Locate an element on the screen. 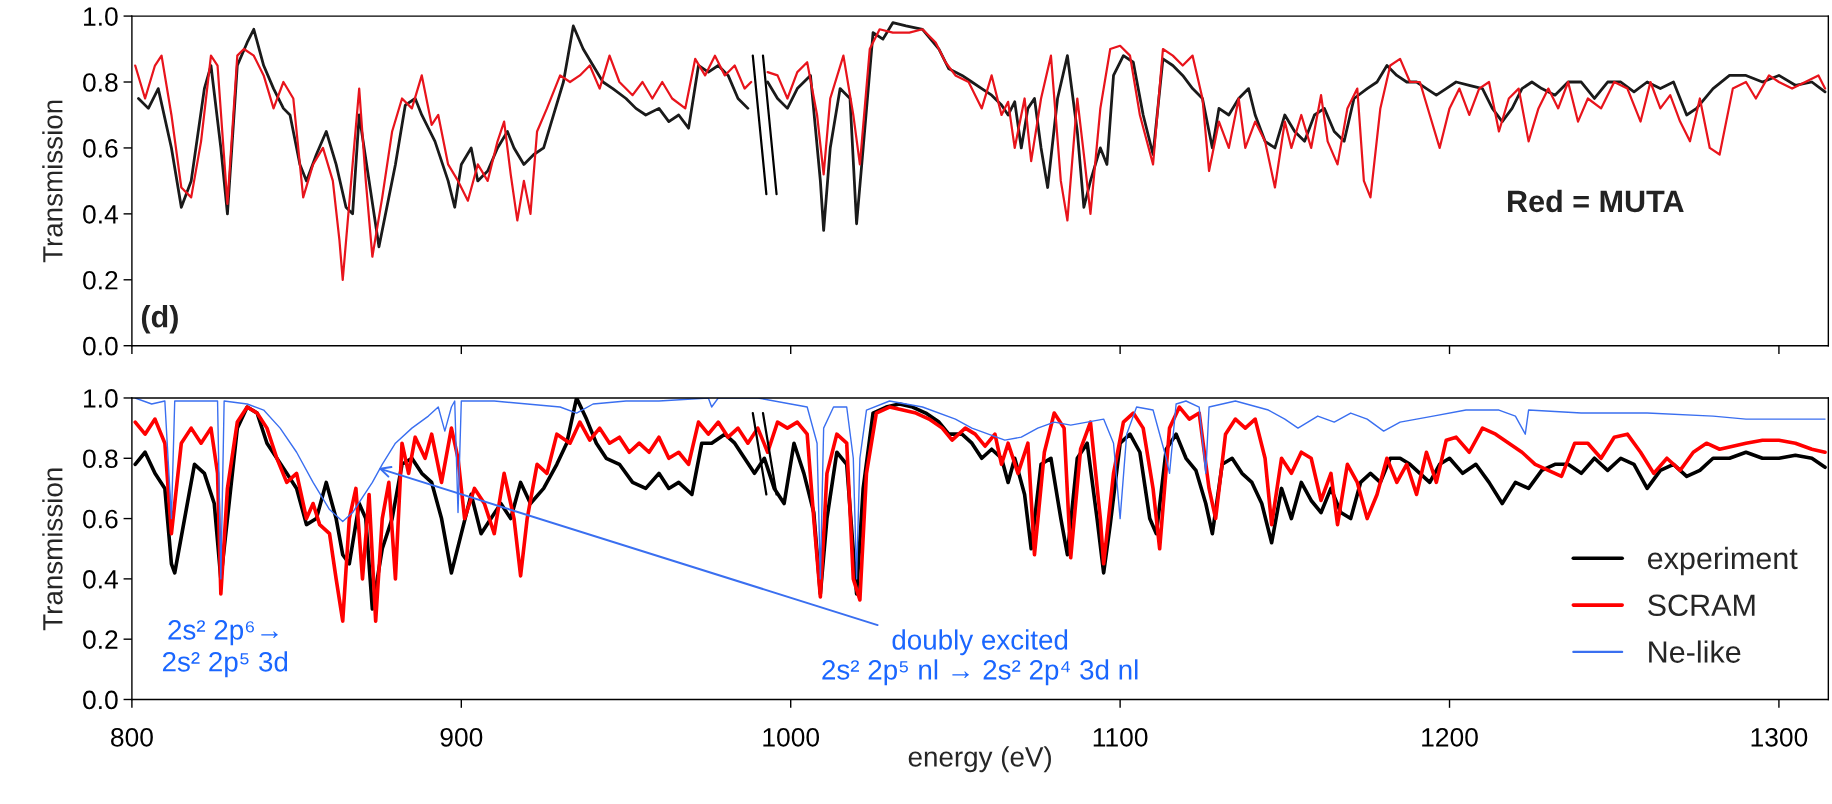 The width and height of the screenshot is (1832, 804). annotation: Red = MUTA is located at coordinates (1596, 201).